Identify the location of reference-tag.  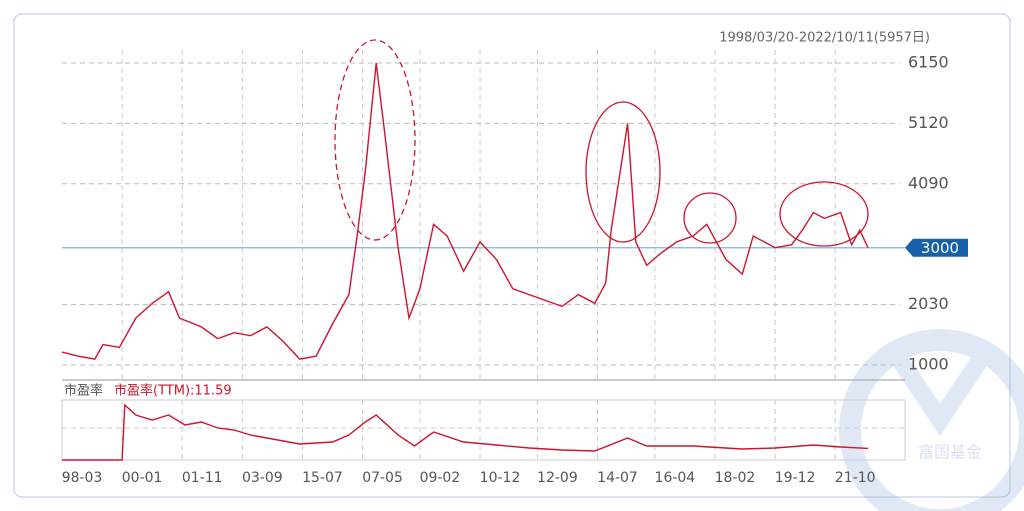
(936, 247).